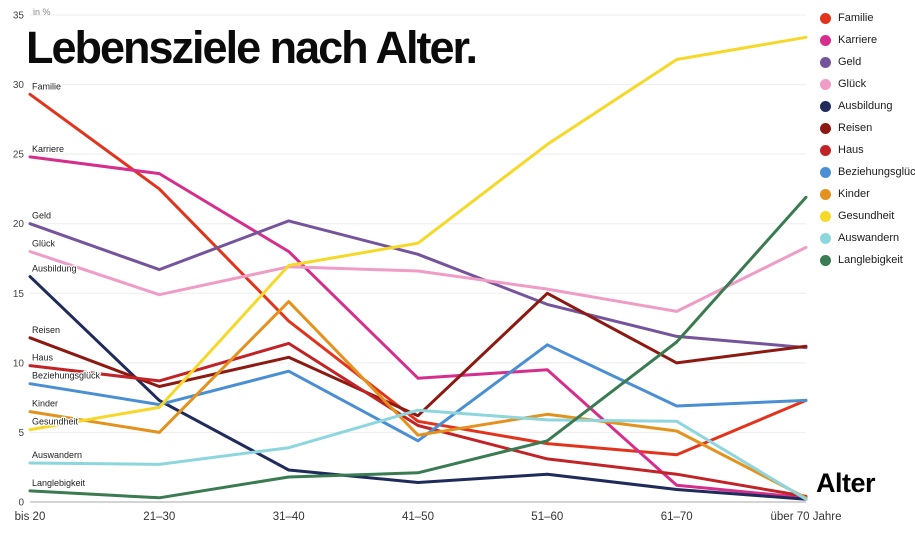 The width and height of the screenshot is (915, 533). Describe the element at coordinates (21, 503) in the screenshot. I see `y-tick-label-0: 0` at that location.